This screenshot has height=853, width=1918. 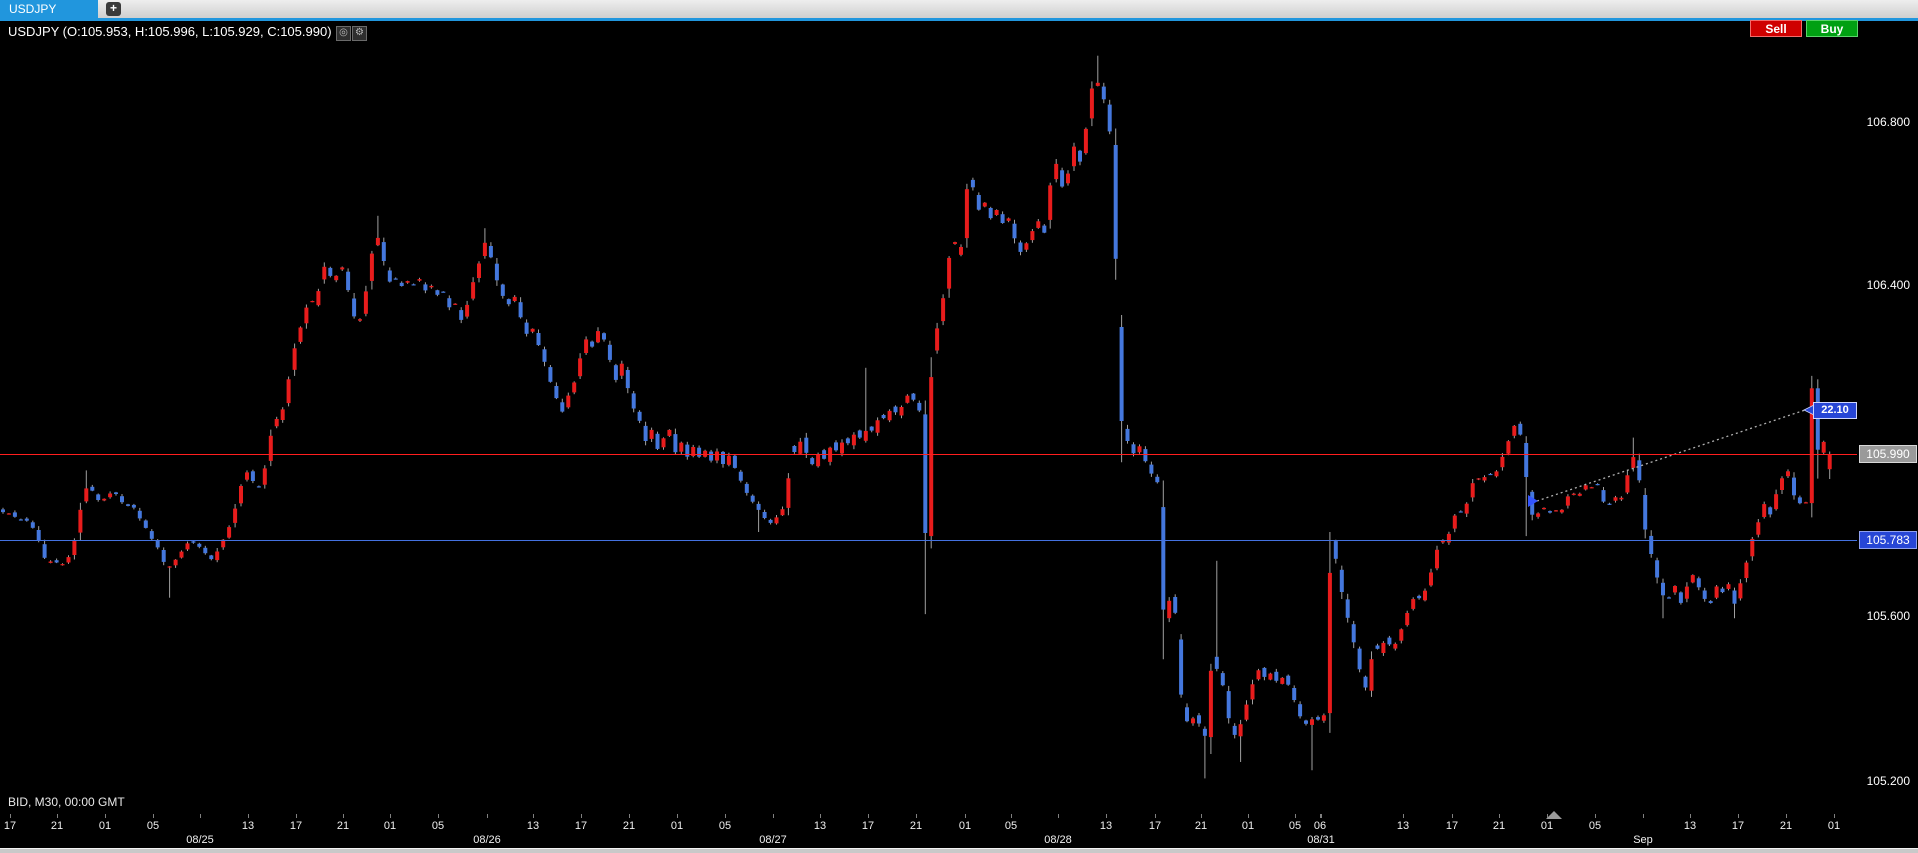 What do you see at coordinates (49, 9) in the screenshot?
I see `tab-usdjpy: USDJPY` at bounding box center [49, 9].